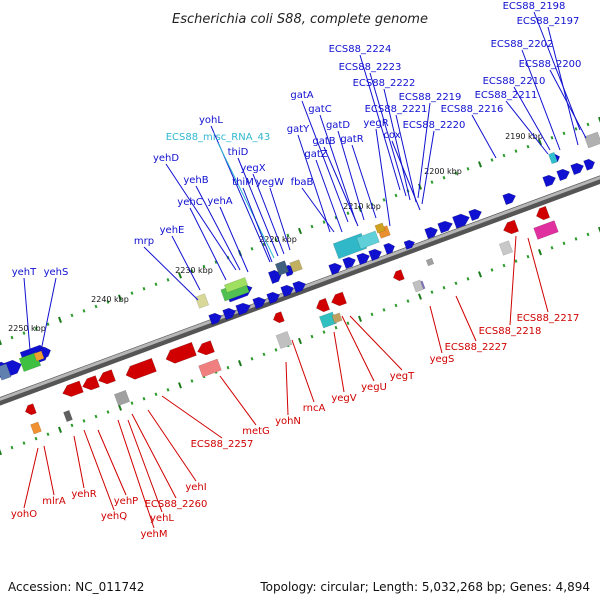  Describe the element at coordinates (402, 376) in the screenshot. I see `label-yegt: yegT` at that location.